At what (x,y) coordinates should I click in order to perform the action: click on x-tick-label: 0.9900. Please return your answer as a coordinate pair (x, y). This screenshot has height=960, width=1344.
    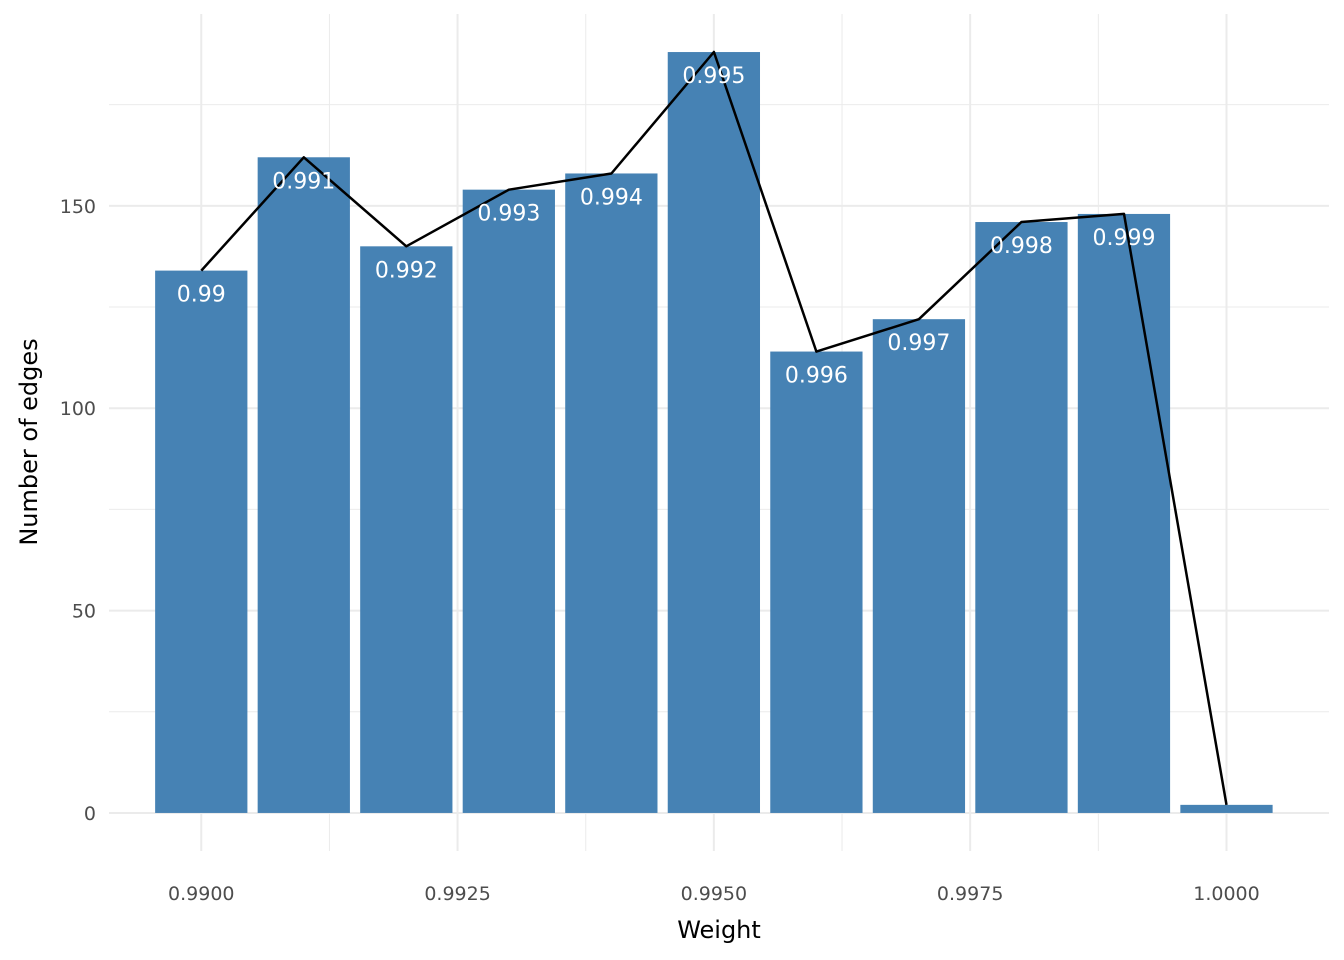
    Looking at the image, I should click on (201, 894).